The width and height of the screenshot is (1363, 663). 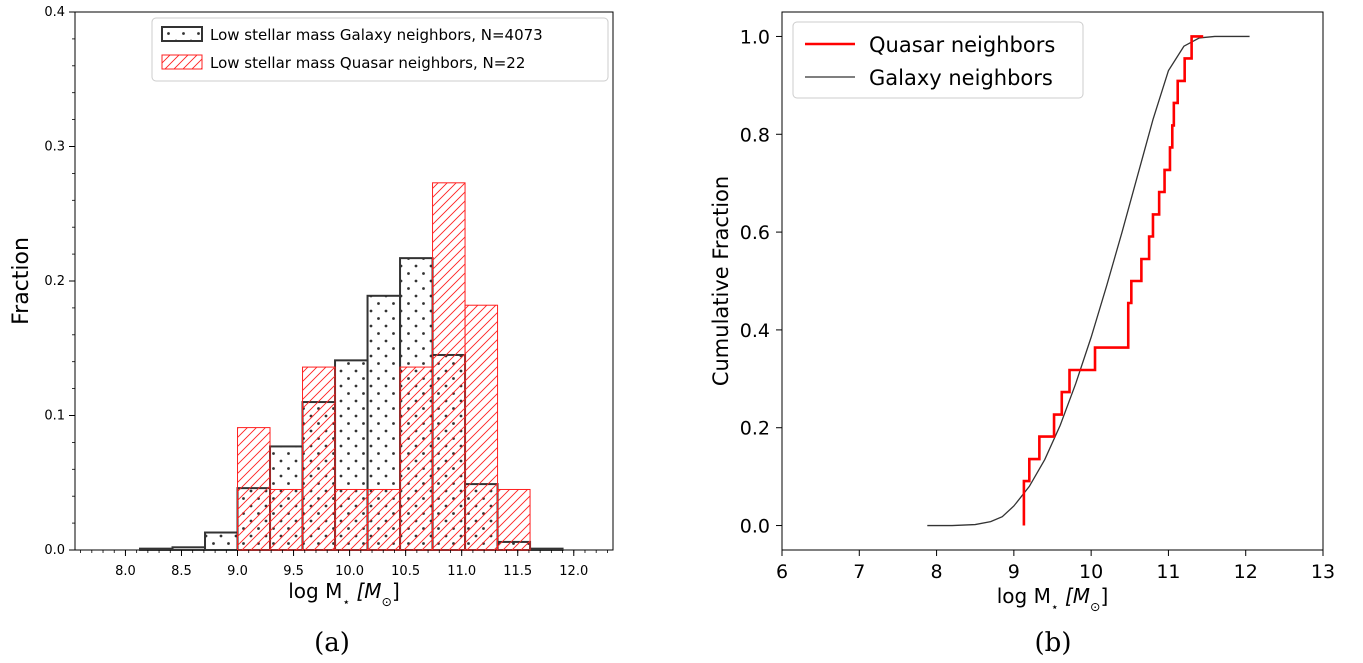 What do you see at coordinates (755, 135) in the screenshot?
I see `y-tick-label: 0.8` at bounding box center [755, 135].